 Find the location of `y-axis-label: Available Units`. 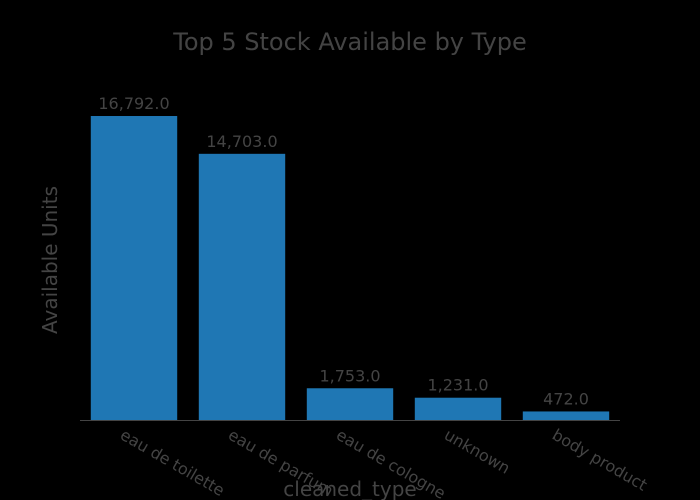

y-axis-label: Available Units is located at coordinates (50, 260).